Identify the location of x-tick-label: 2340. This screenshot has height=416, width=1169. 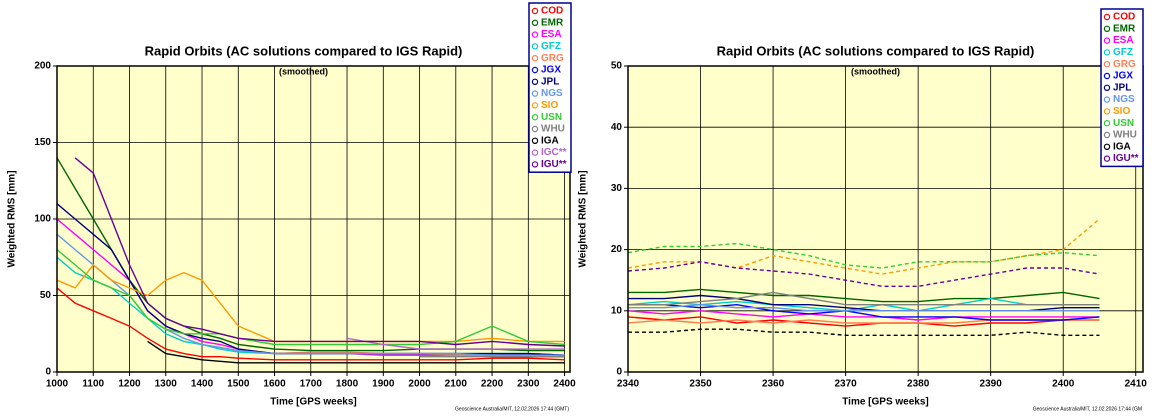
(628, 384).